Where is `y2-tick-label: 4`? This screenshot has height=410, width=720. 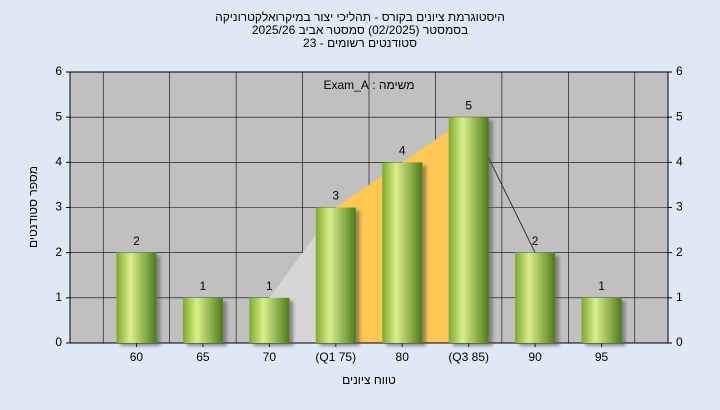 y2-tick-label: 4 is located at coordinates (679, 162).